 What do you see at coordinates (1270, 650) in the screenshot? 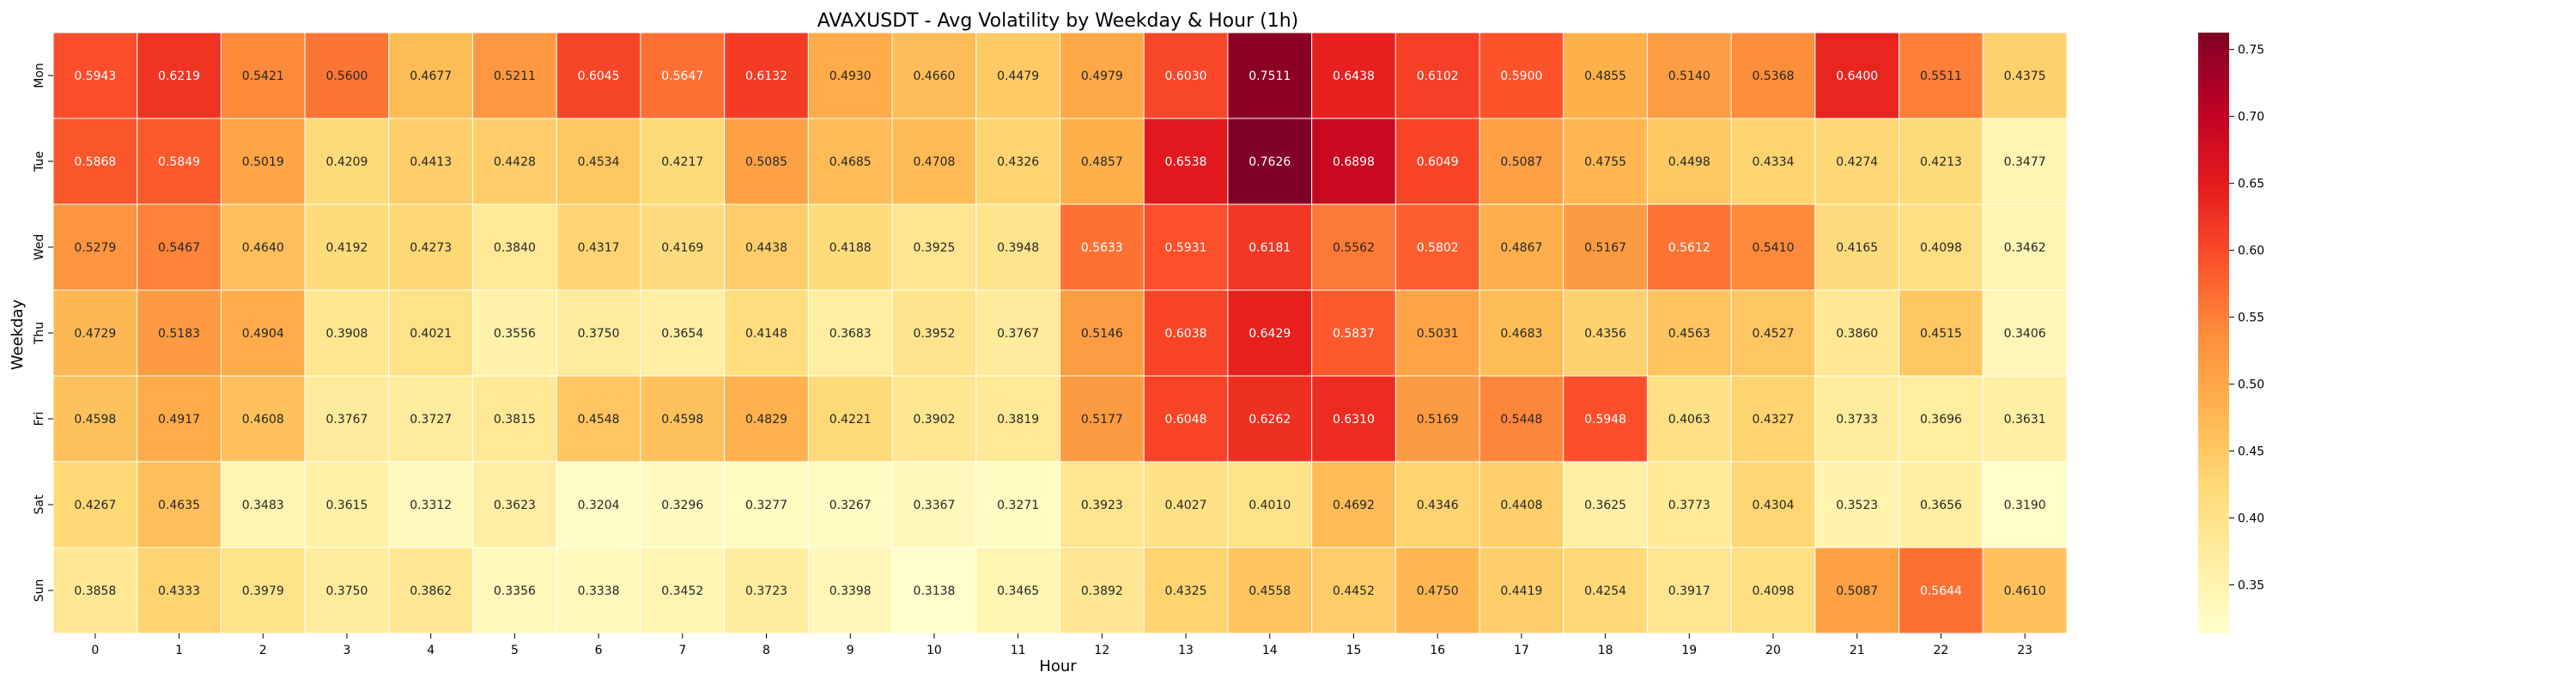
I see `x-tick-label: 14` at bounding box center [1270, 650].